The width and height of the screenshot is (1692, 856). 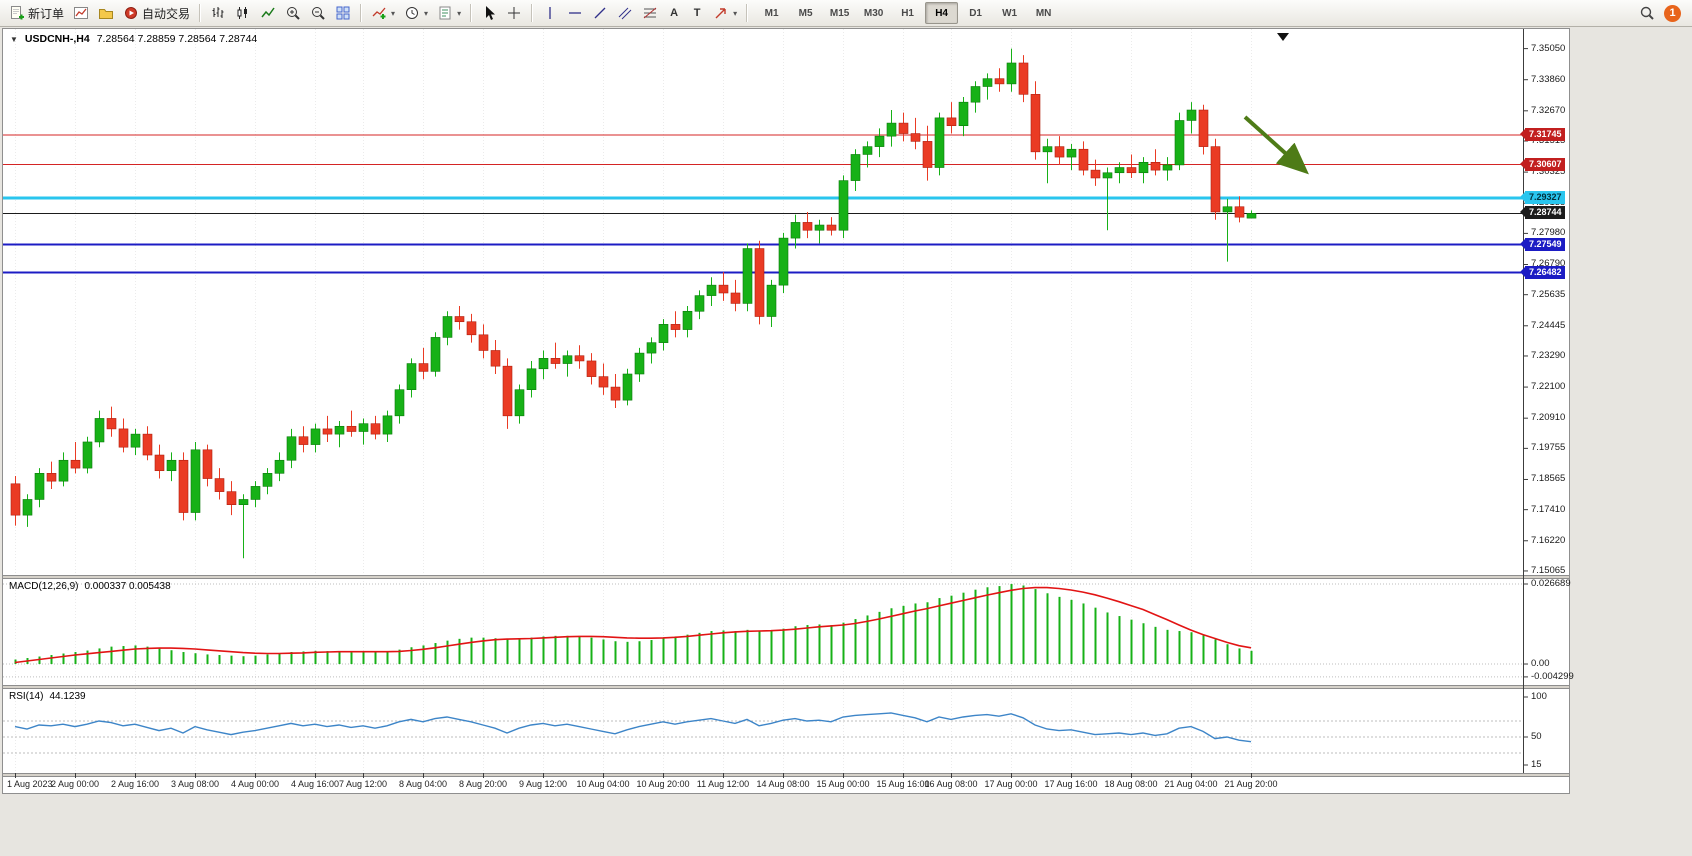 What do you see at coordinates (975, 13) in the screenshot?
I see `timeframe-D1: D1` at bounding box center [975, 13].